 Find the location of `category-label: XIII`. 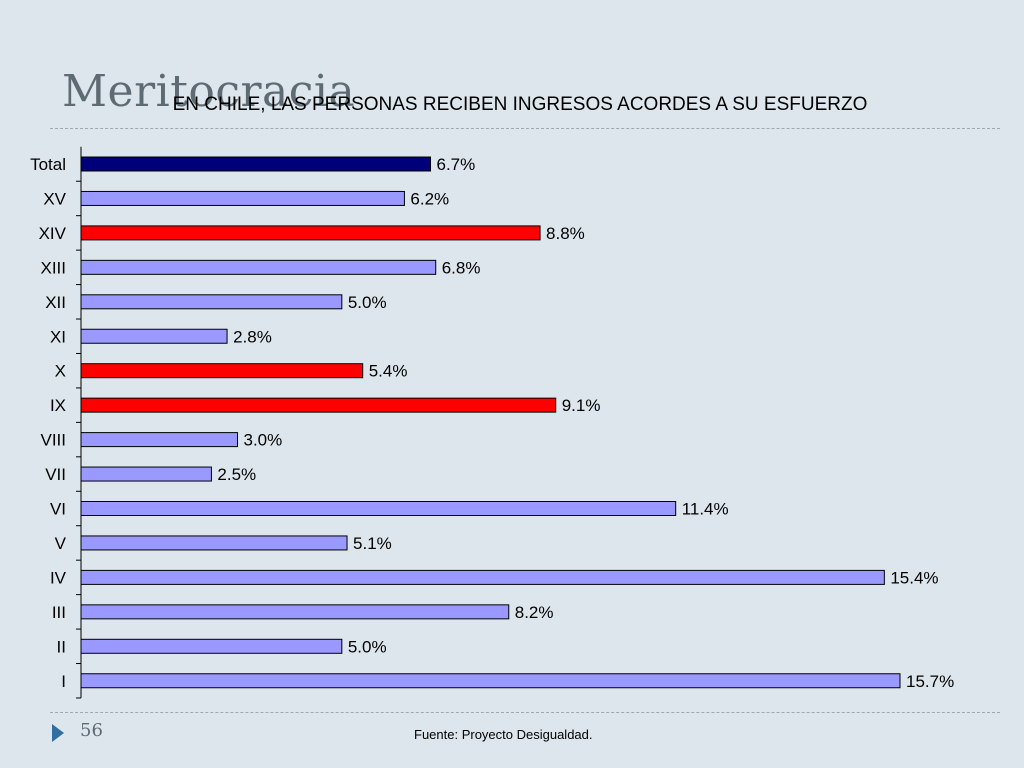

category-label: XIII is located at coordinates (53, 267).